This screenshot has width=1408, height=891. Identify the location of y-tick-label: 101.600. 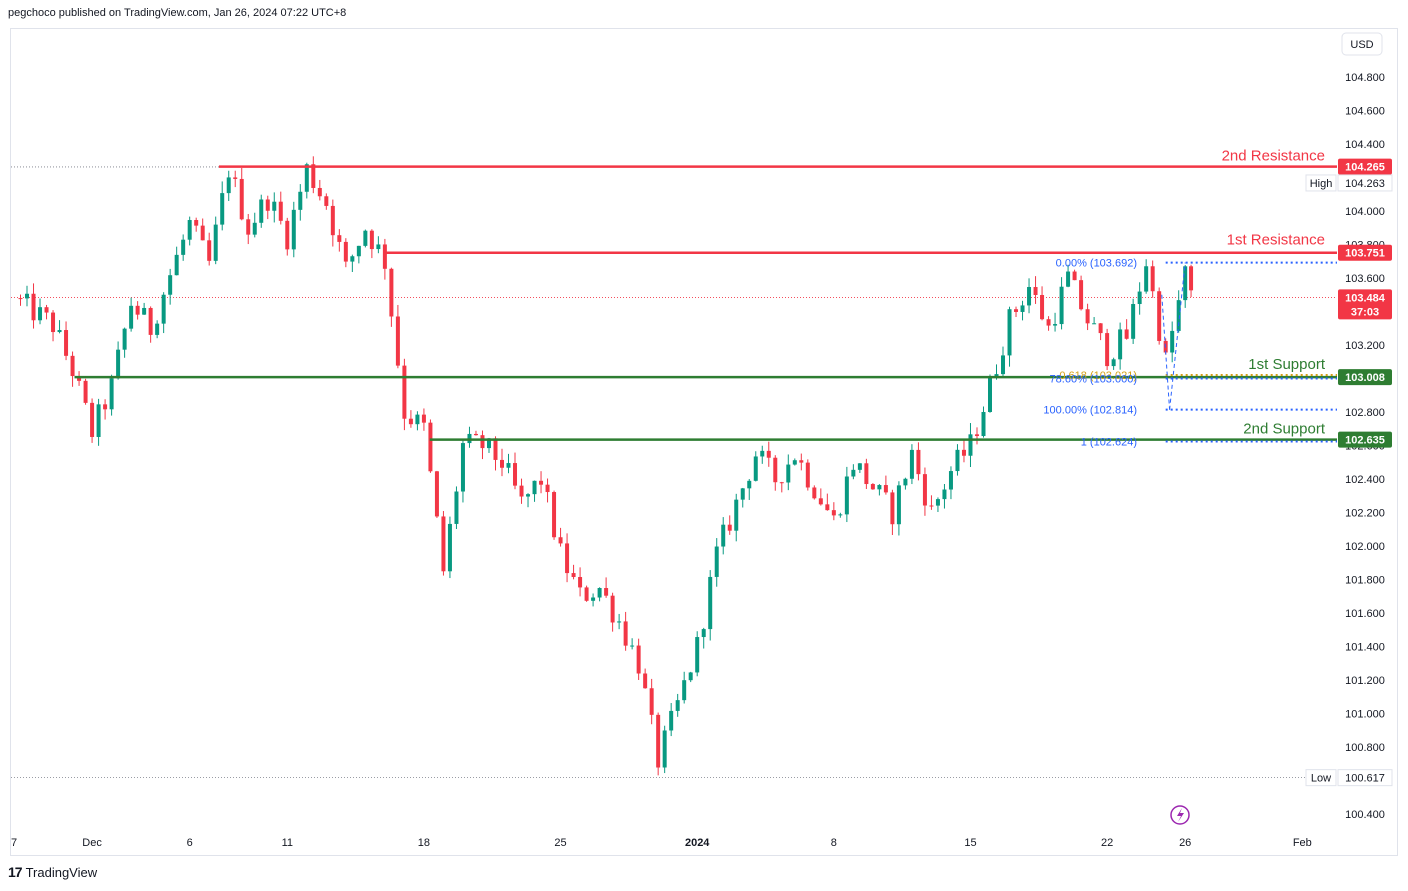
(1365, 614).